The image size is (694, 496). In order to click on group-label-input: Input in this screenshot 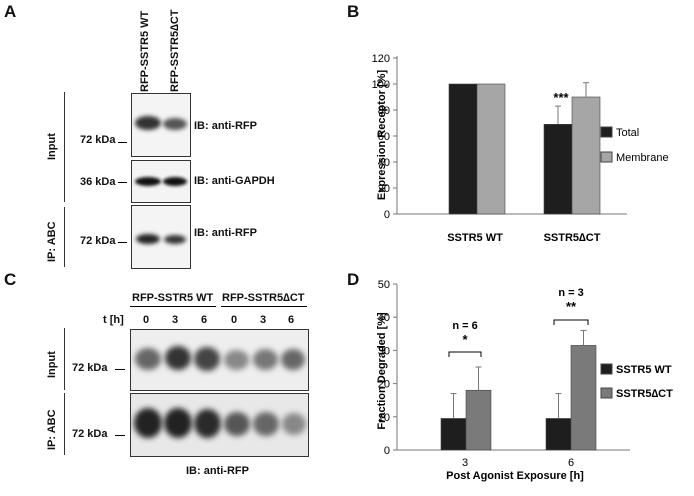, I will do `click(52, 146)`.